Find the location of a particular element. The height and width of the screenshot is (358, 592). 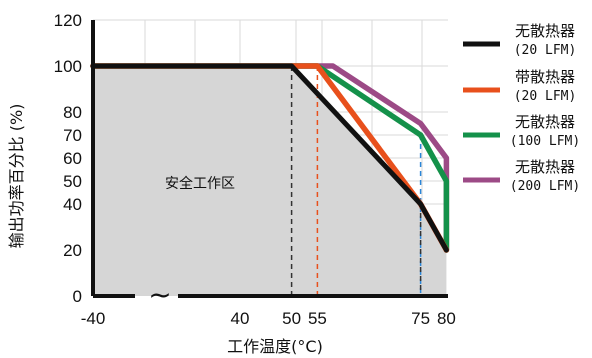

y-tick-label: 40 is located at coordinates (72, 204).